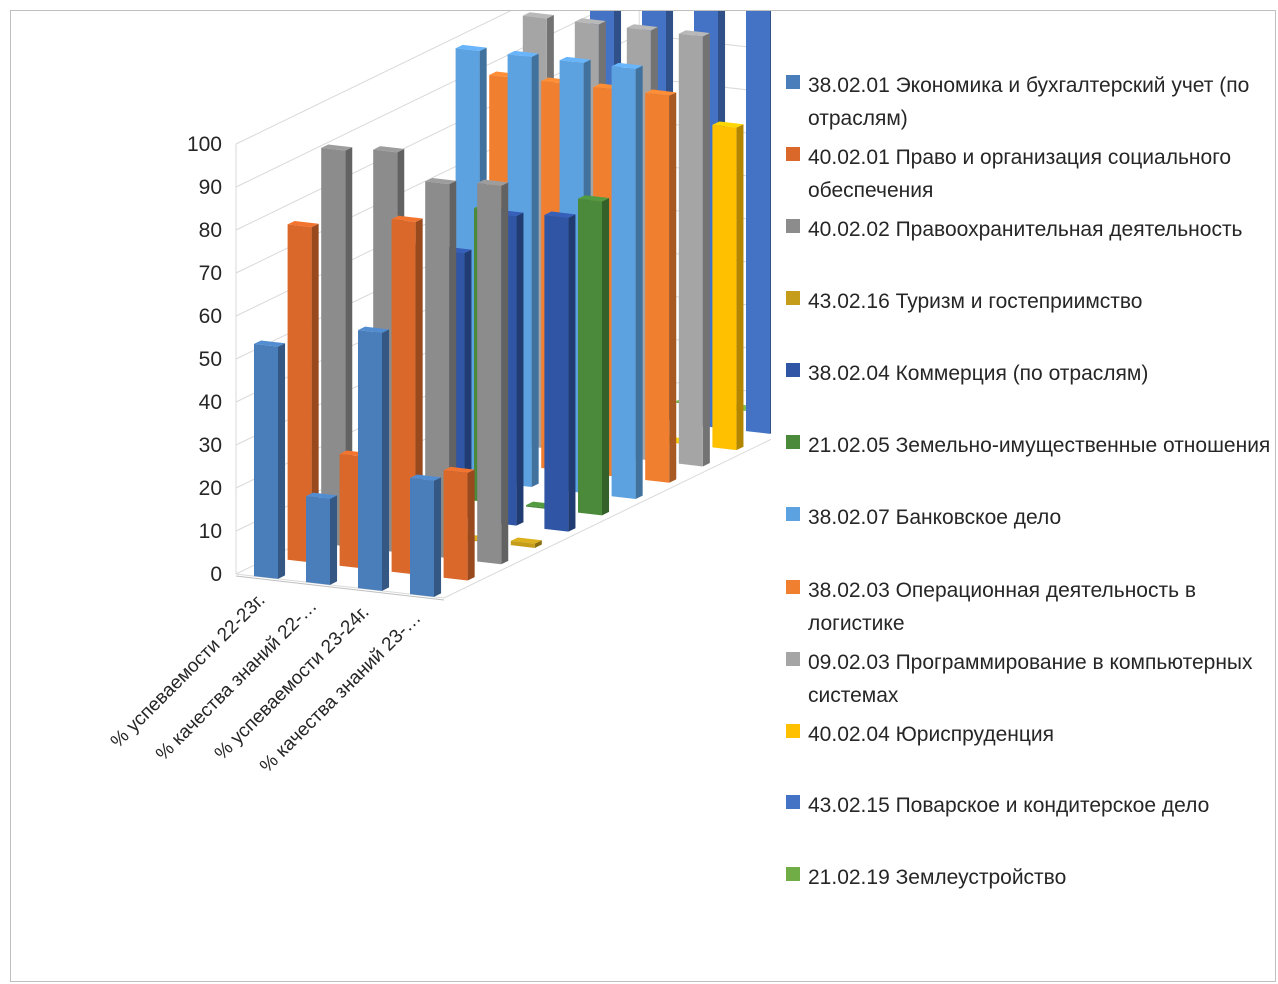 Image resolution: width=1278 pixels, height=984 pixels. Describe the element at coordinates (210, 402) in the screenshot. I see `y-tick-label: 40` at that location.